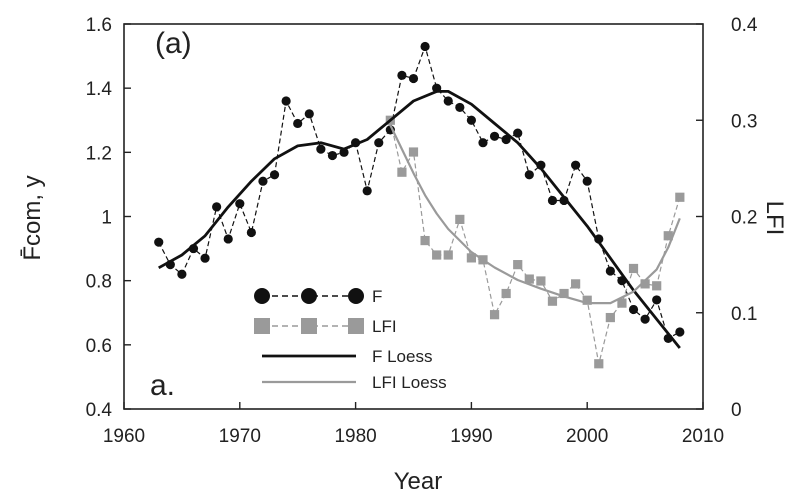 This screenshot has height=494, width=808. I want to click on y-tick-label: 0.8, so click(99, 282).